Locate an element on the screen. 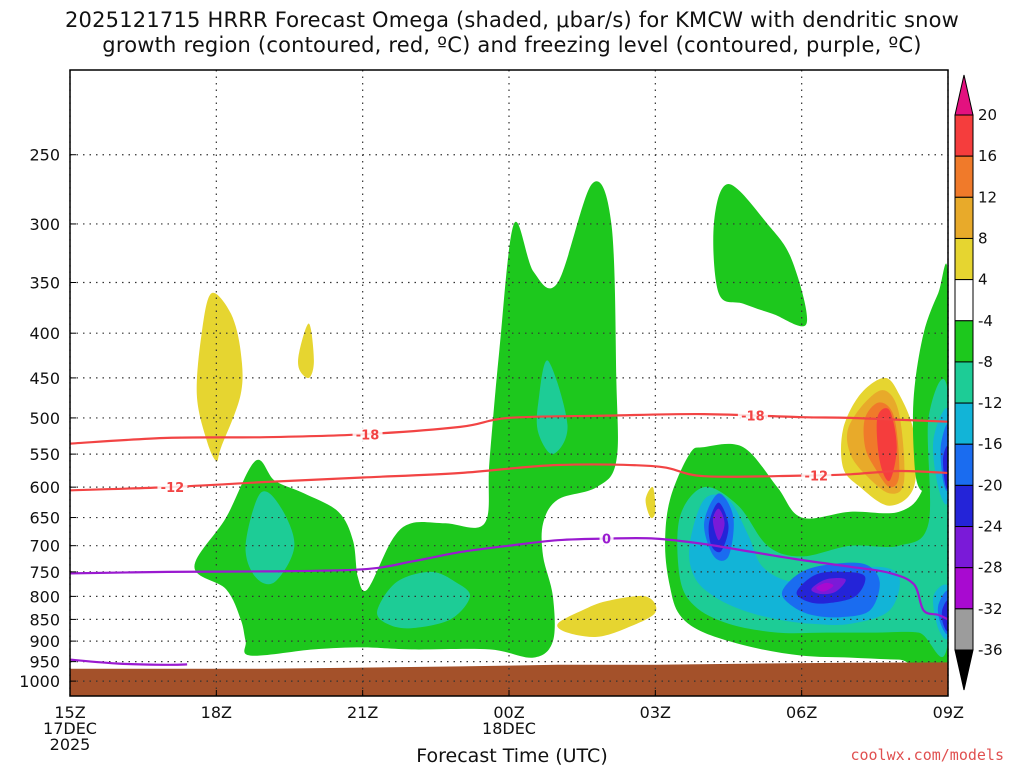  y-tick-label-750: 750 is located at coordinates (44, 572).